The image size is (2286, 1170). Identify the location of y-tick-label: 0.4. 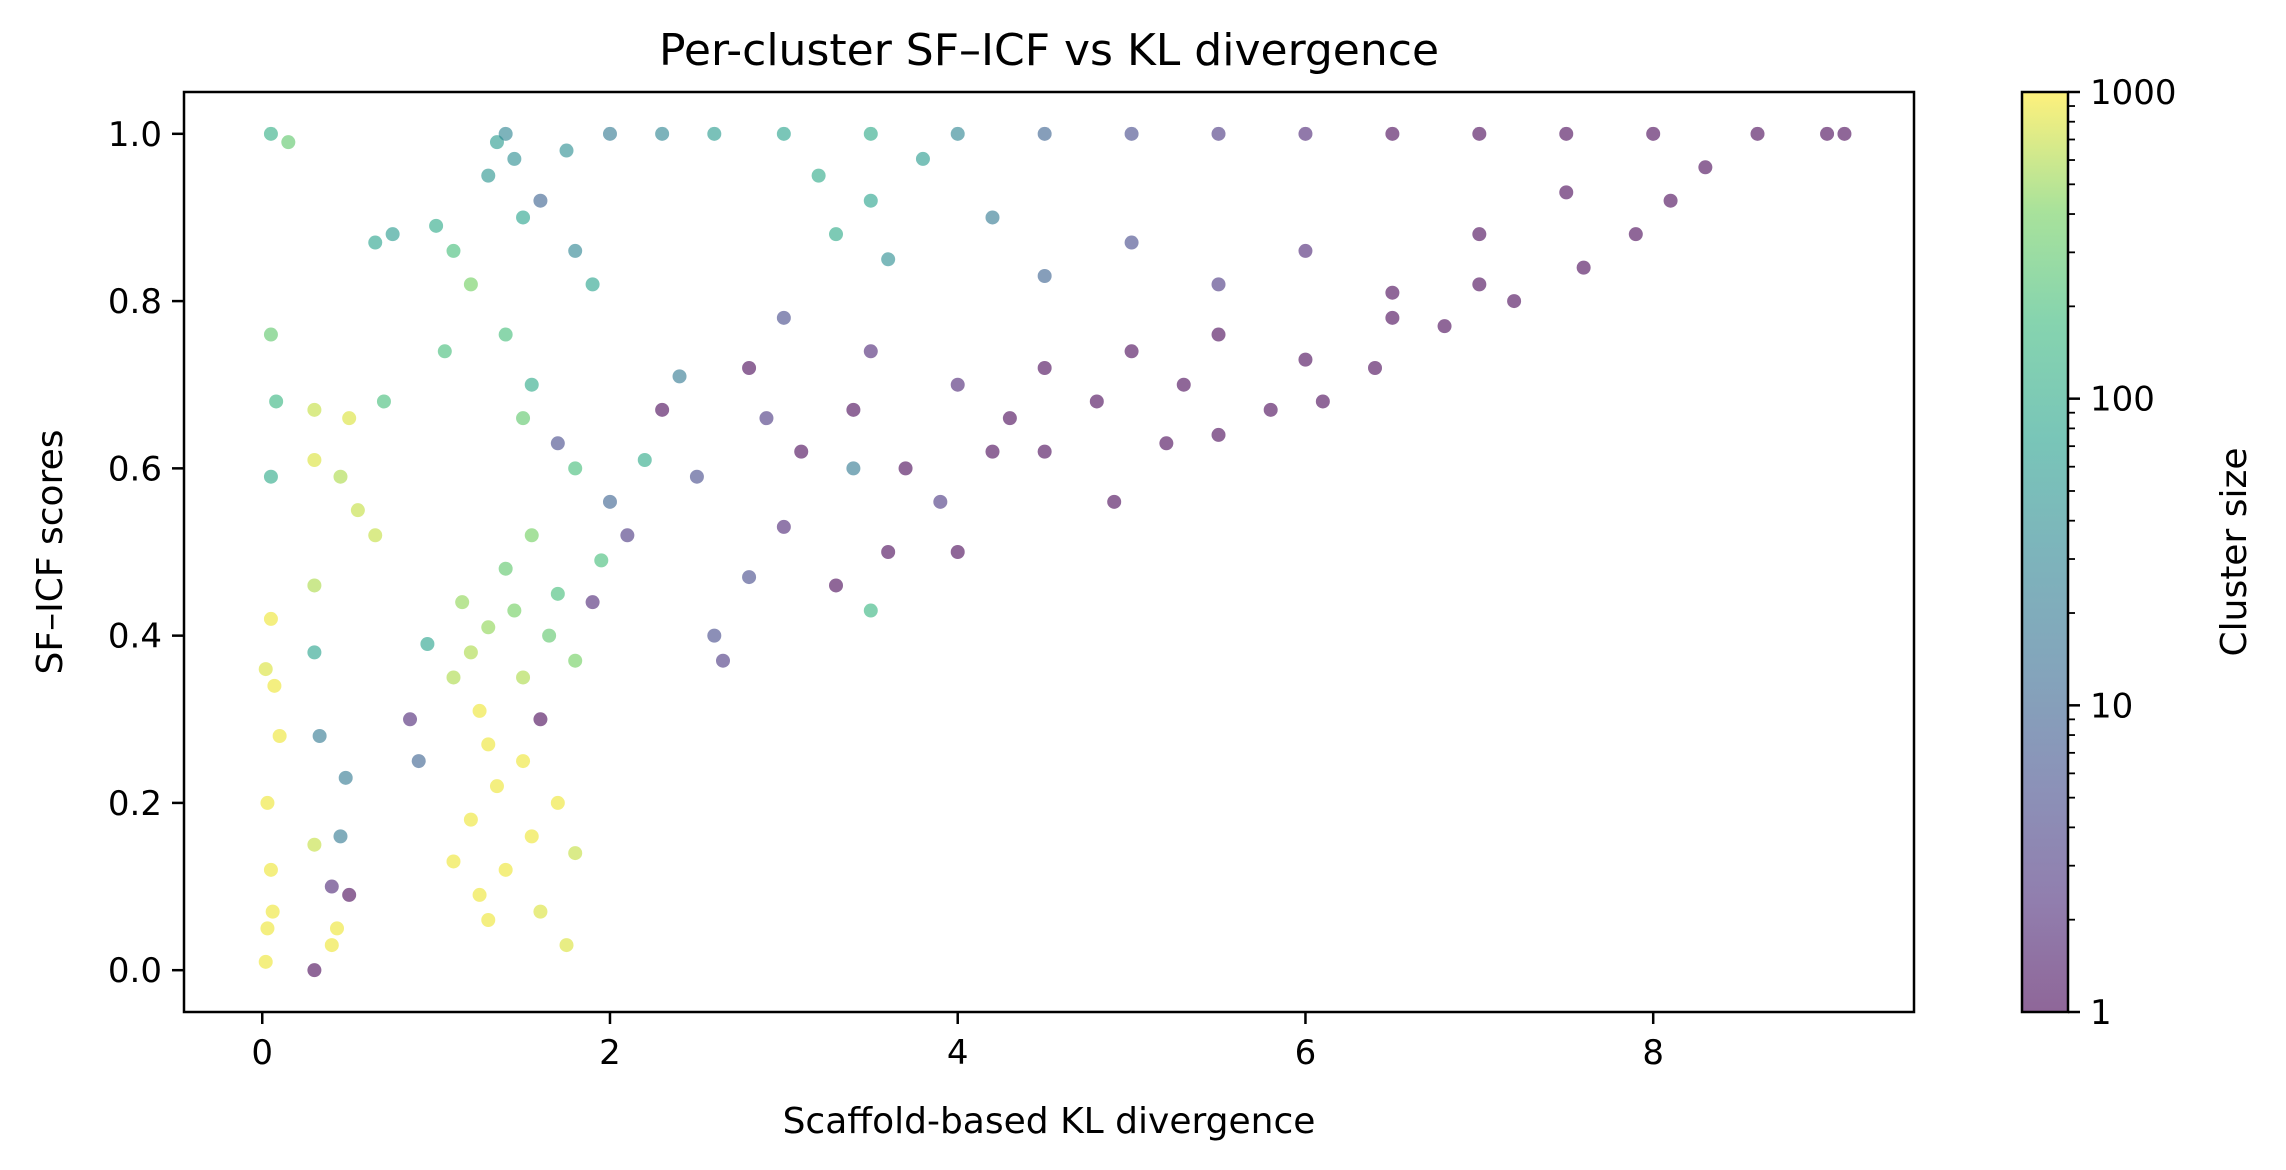
(135, 637).